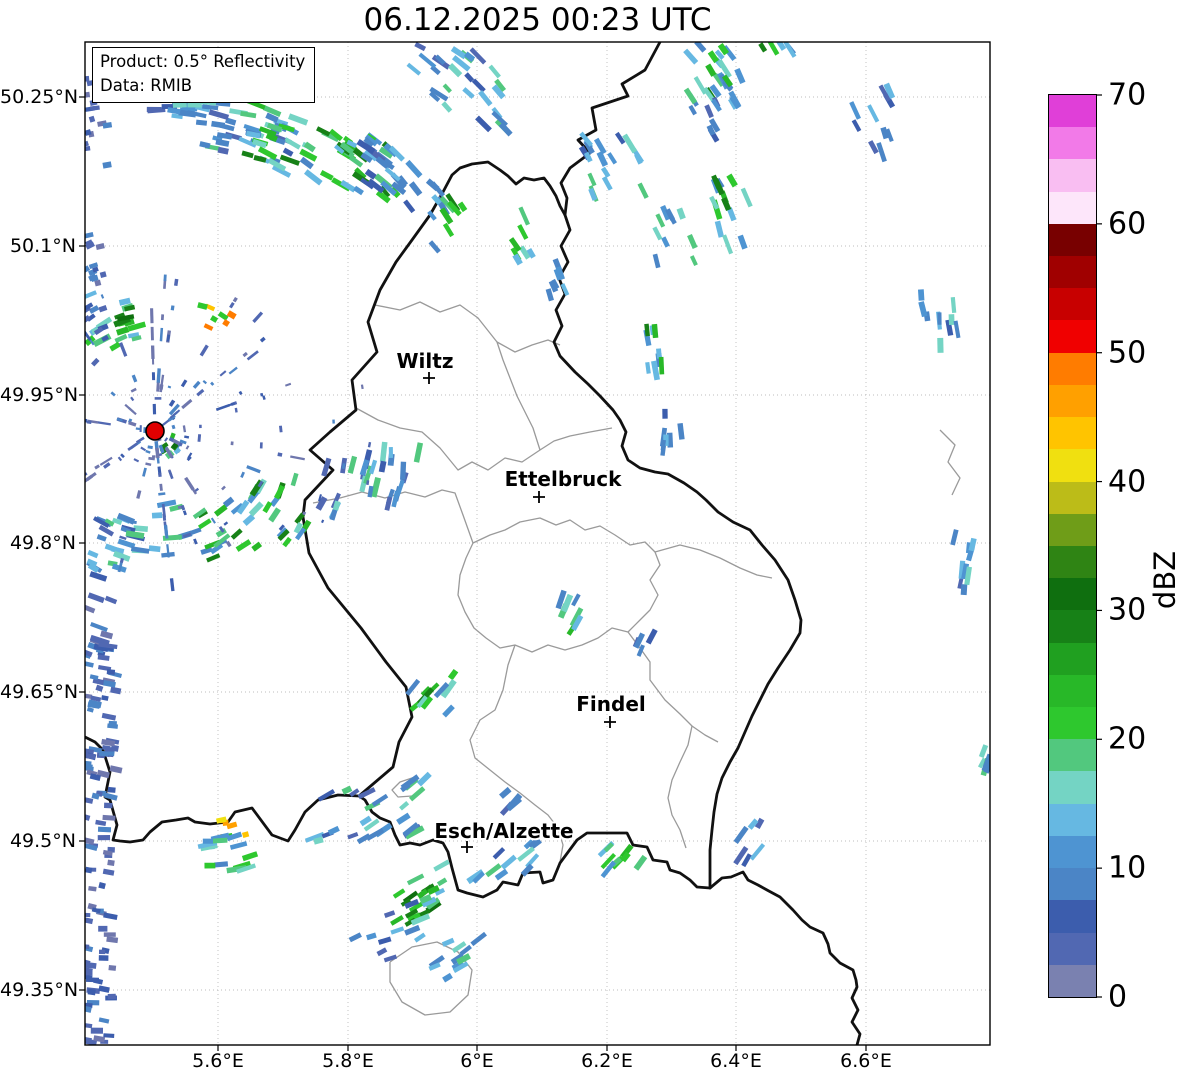  I want to click on colorbar-tick-label: 70, so click(1127, 95).